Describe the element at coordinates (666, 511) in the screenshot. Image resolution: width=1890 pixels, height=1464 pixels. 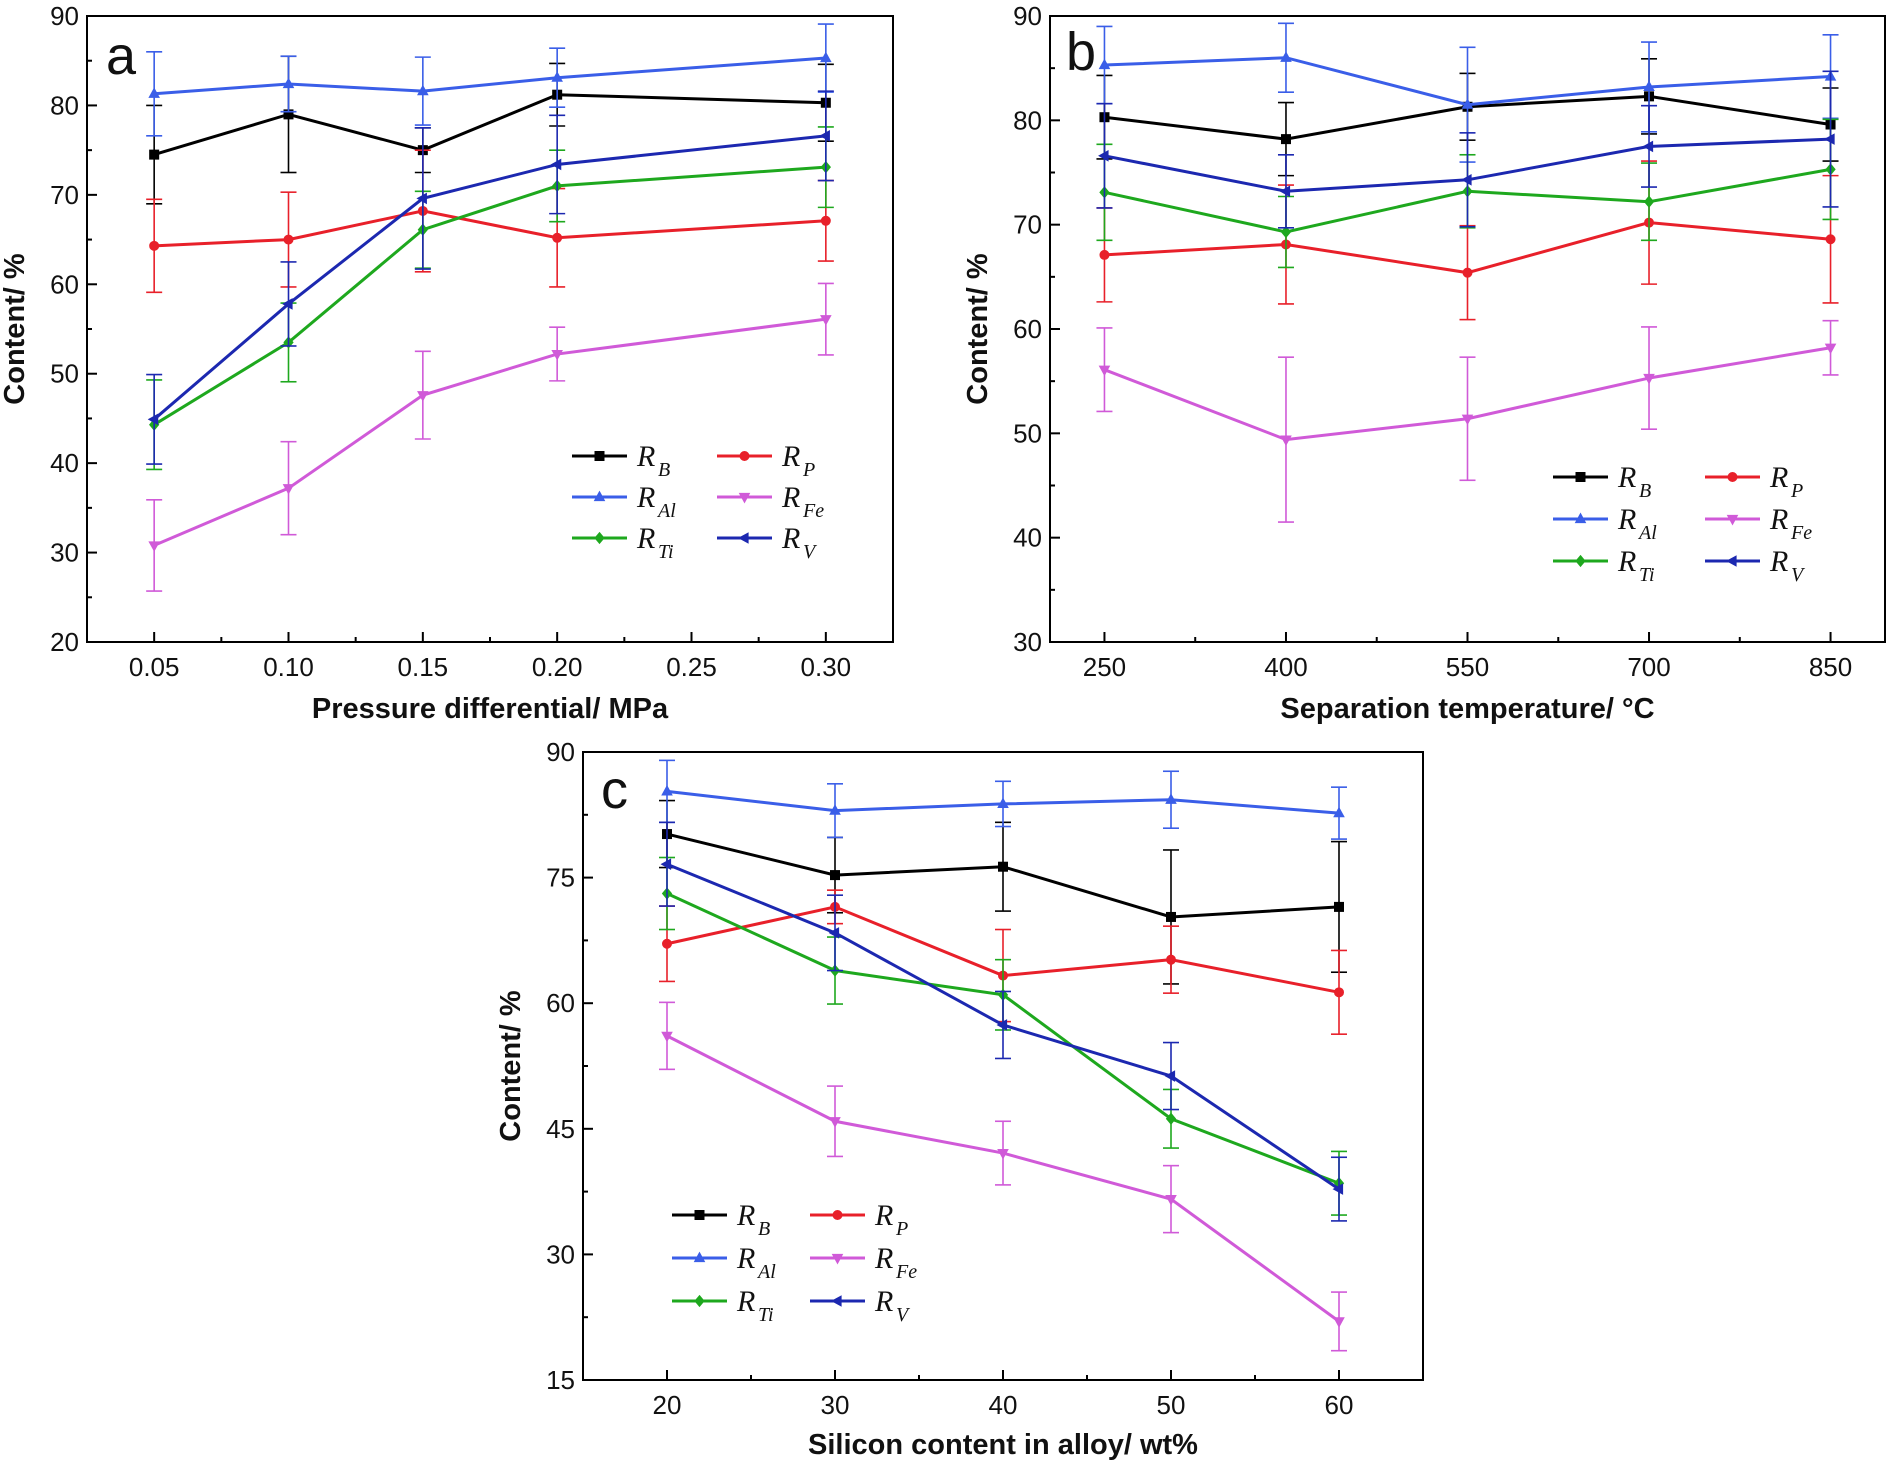
I see `legend-label-subscript: Al` at that location.